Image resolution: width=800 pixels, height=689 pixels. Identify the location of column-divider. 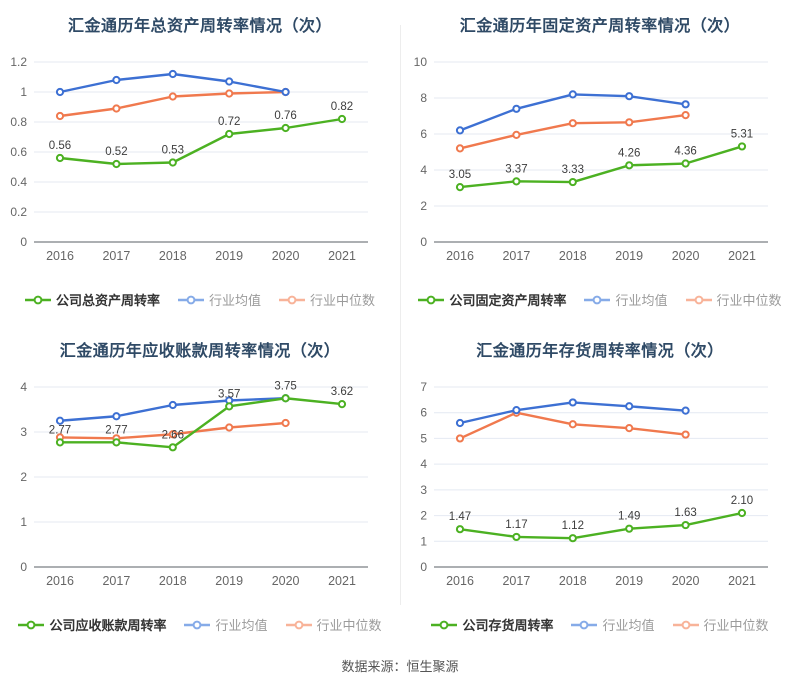
(400, 315).